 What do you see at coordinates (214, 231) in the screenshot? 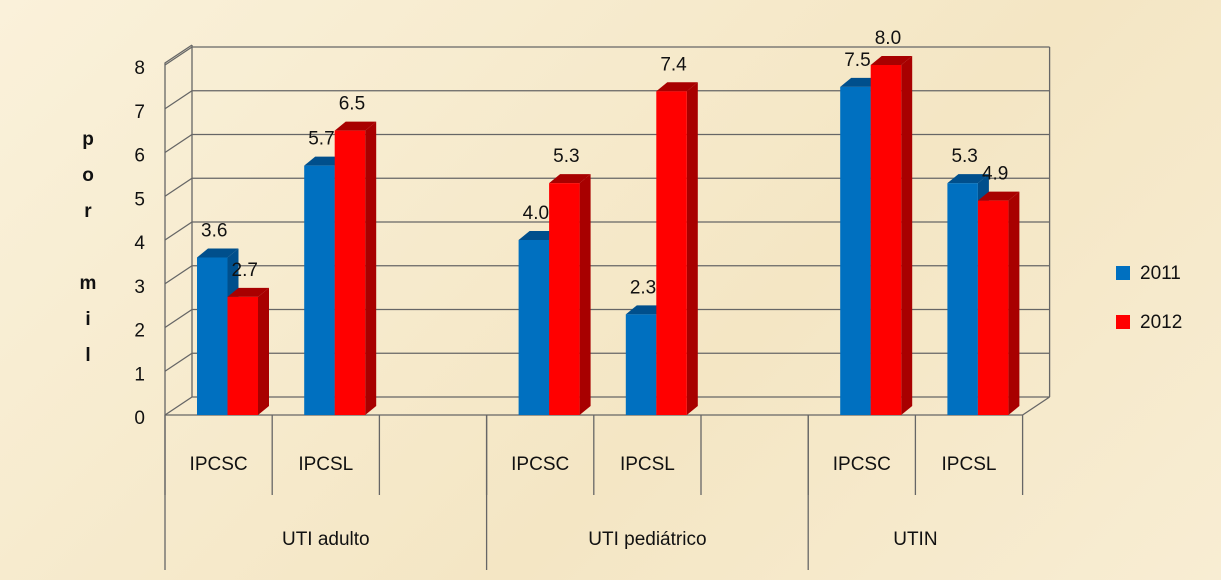
I see `data-label: 3.6` at bounding box center [214, 231].